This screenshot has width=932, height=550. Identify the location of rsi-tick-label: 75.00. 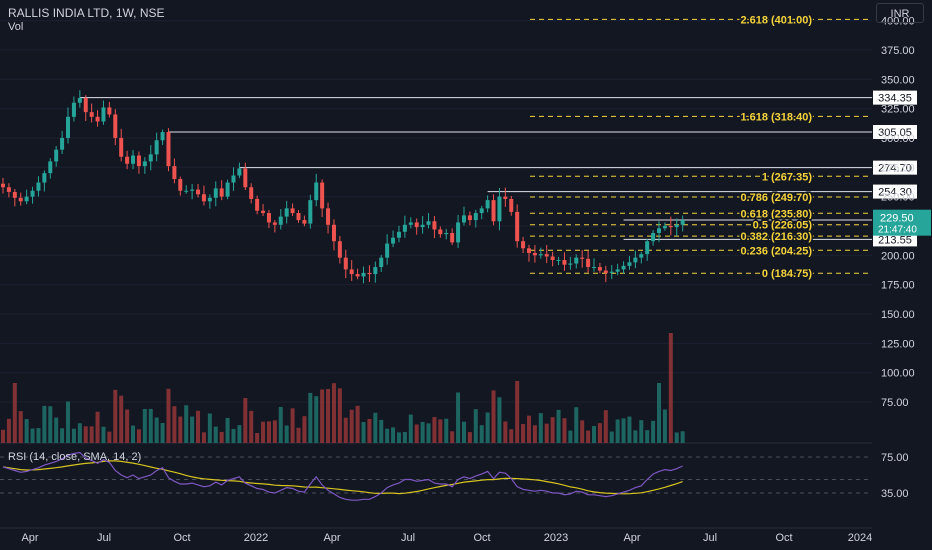
(895, 458).